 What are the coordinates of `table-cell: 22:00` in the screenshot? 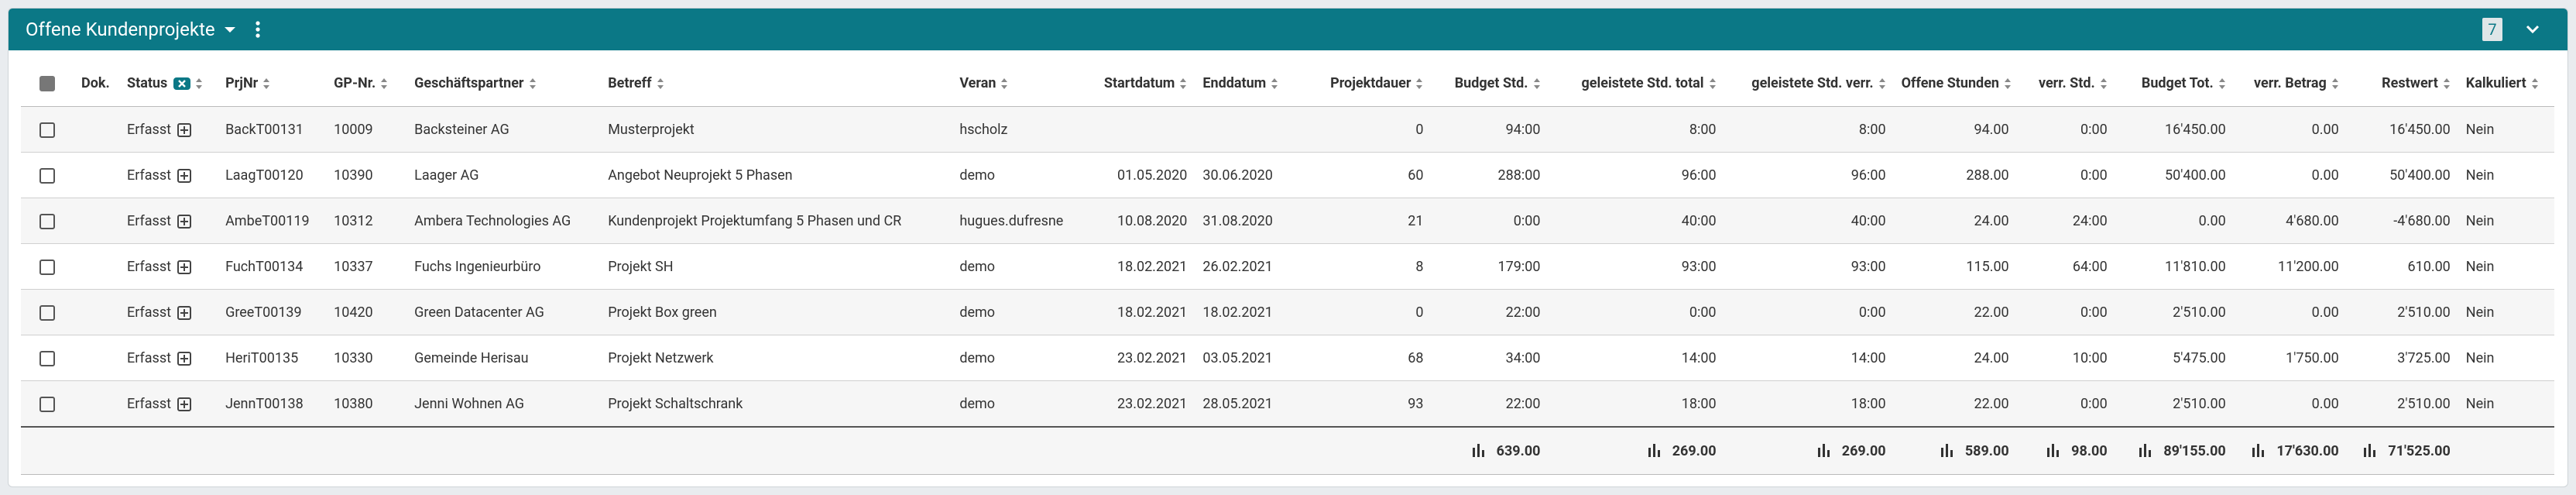 It's located at (1490, 312).